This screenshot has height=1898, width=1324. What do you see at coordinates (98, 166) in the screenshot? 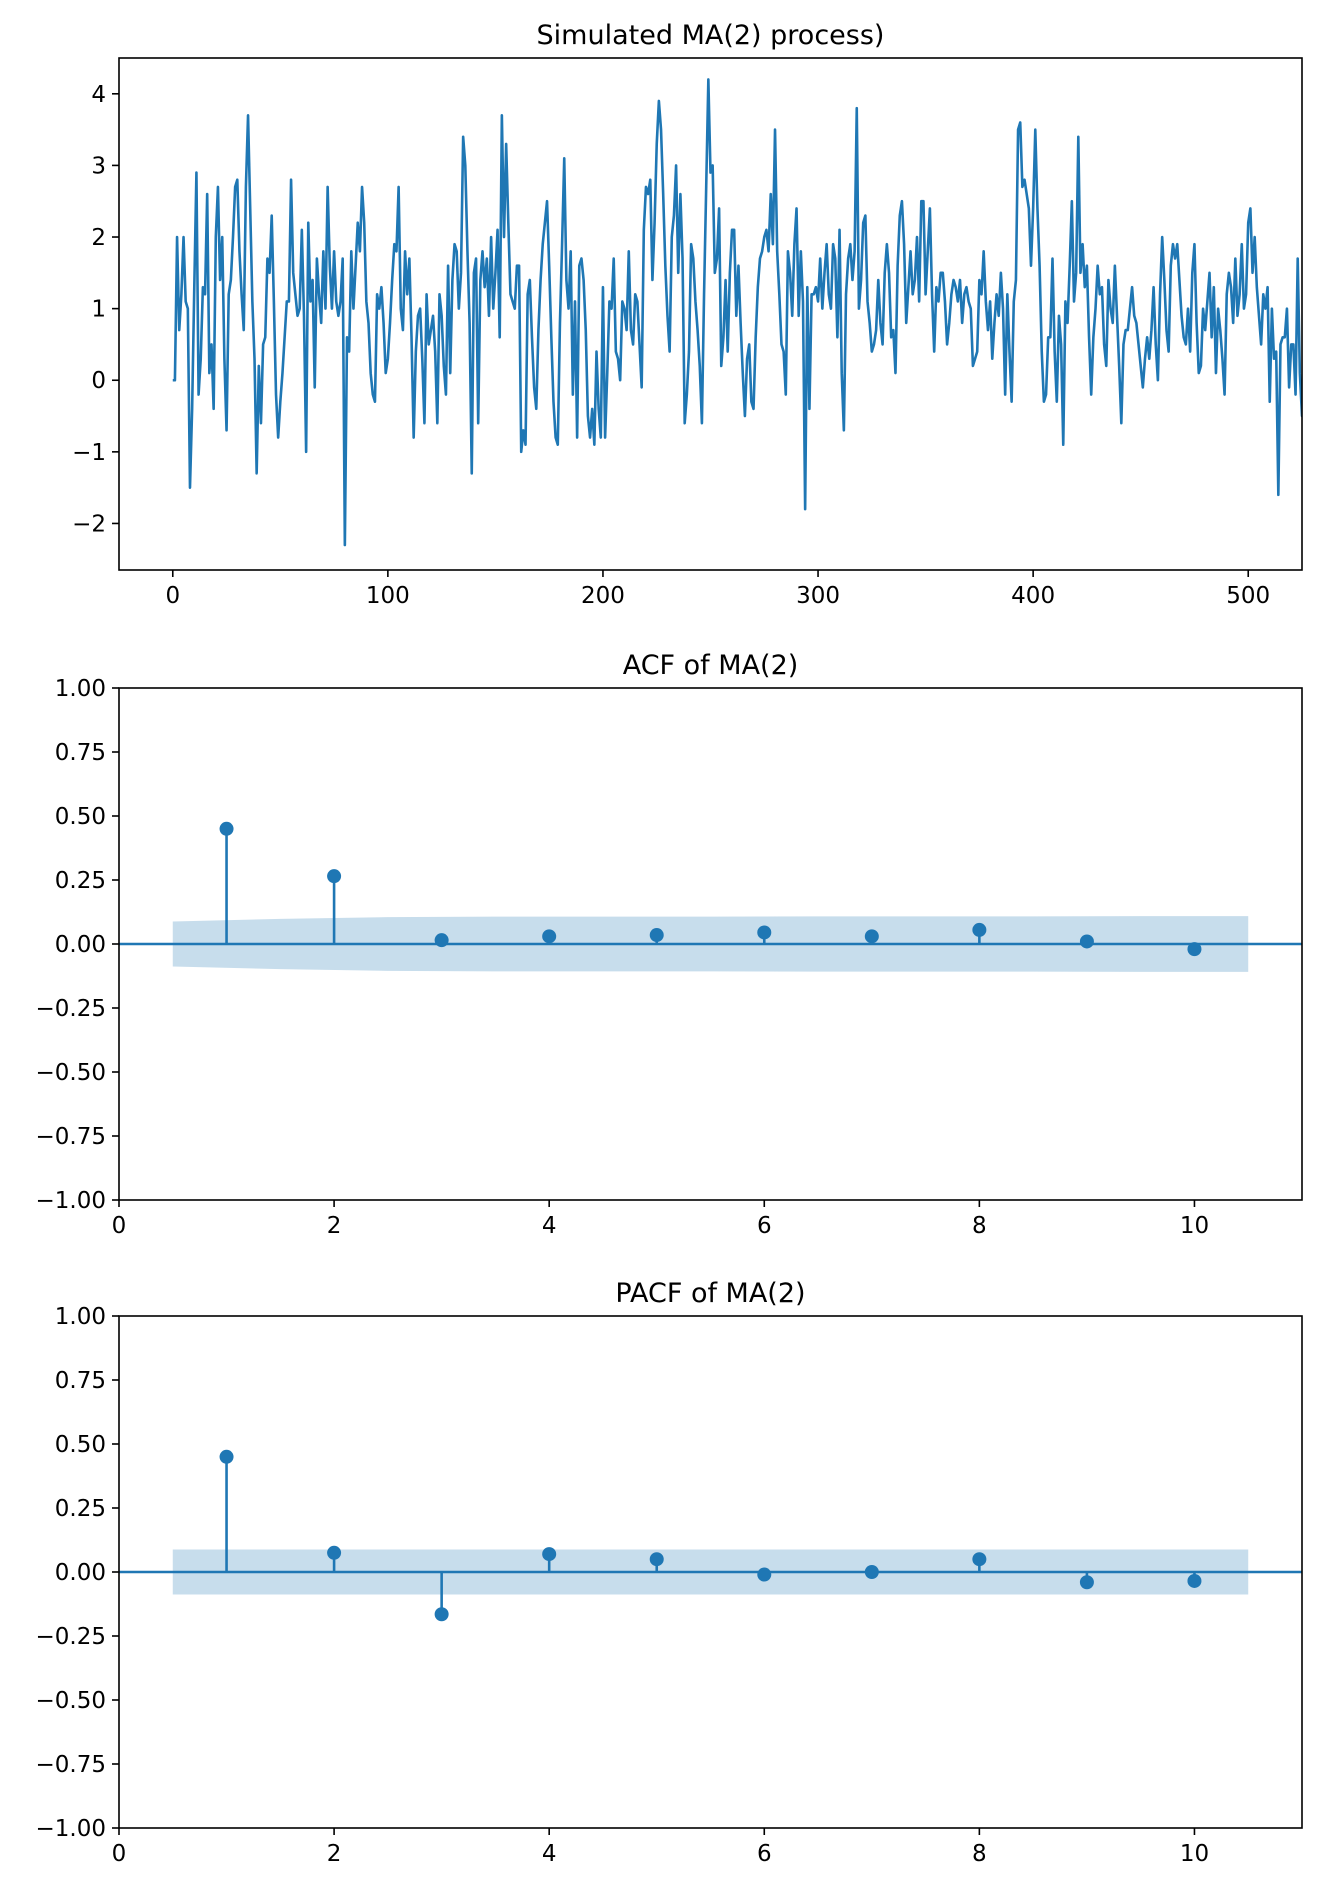
I see `y-tick-label: 3` at bounding box center [98, 166].